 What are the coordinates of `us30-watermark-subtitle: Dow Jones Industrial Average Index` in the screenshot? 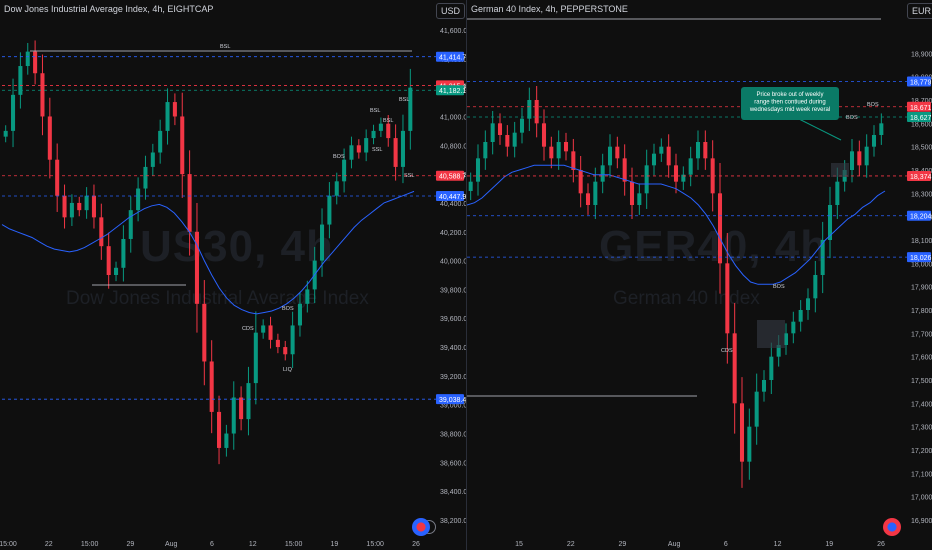 It's located at (217, 298).